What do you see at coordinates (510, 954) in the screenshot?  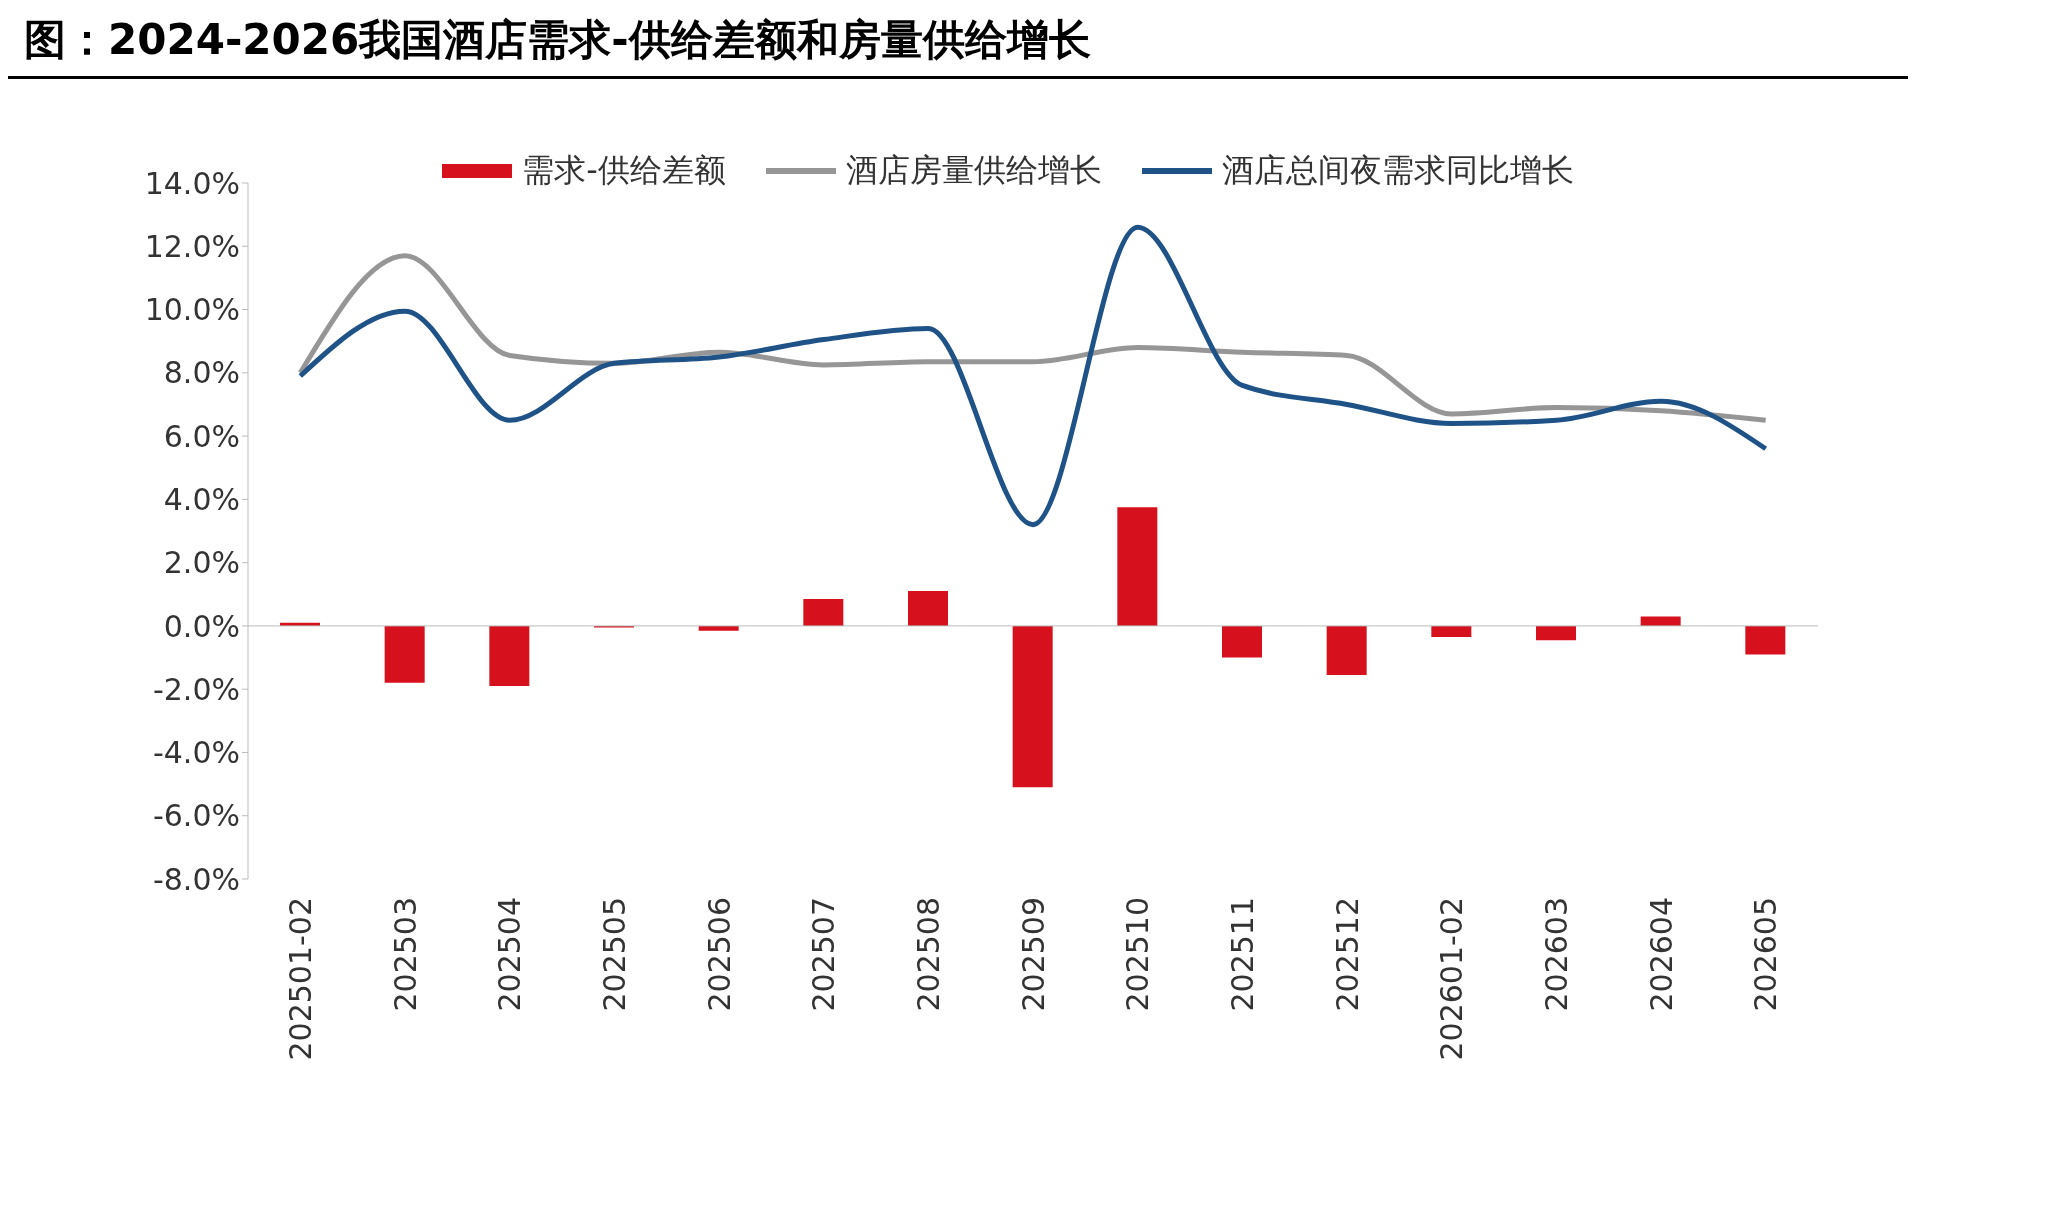 I see `x-tick-label: 202504` at bounding box center [510, 954].